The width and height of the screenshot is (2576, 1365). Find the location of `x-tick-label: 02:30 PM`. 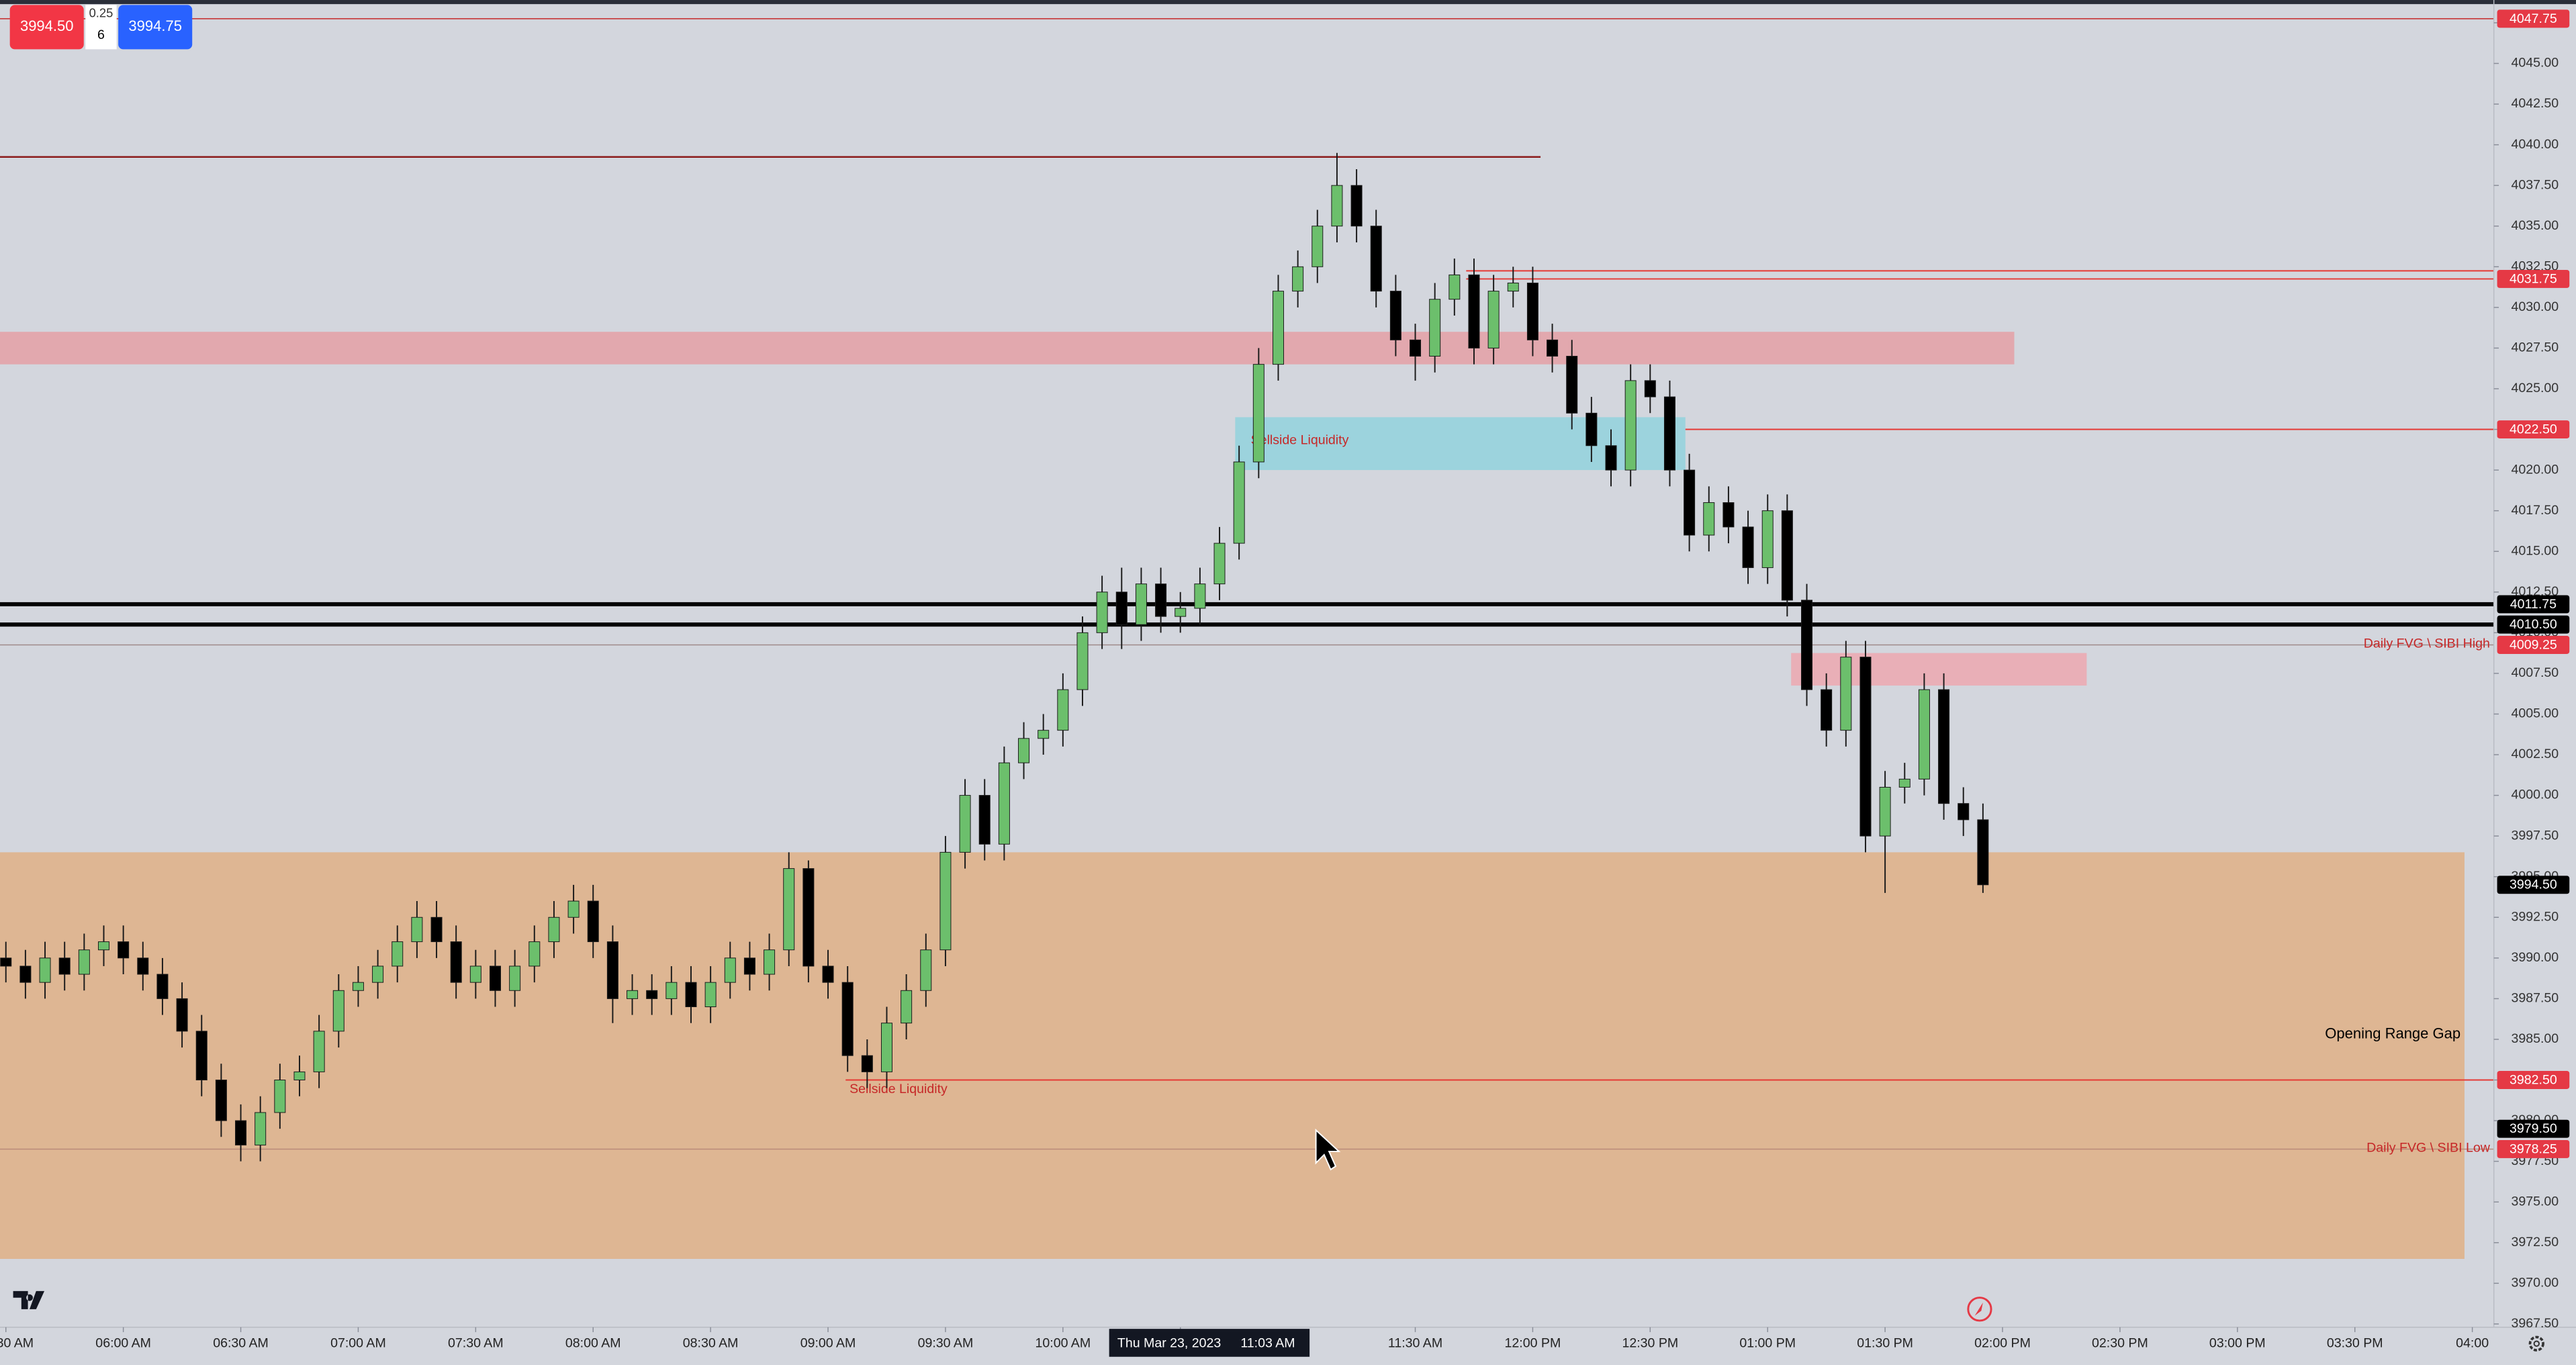

x-tick-label: 02:30 PM is located at coordinates (2120, 1342).